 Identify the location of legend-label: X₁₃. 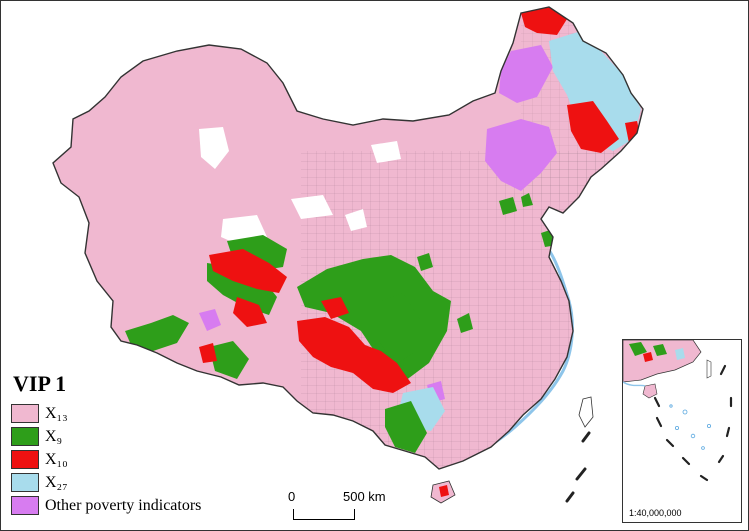
(56, 413).